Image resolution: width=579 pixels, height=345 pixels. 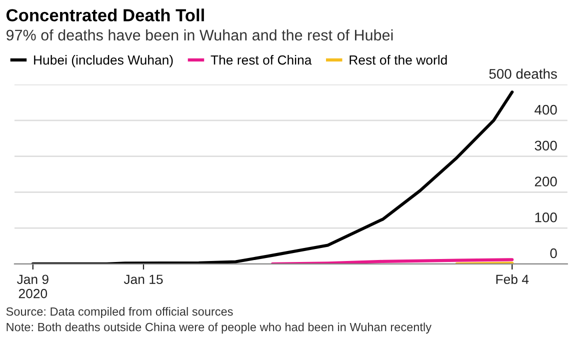 What do you see at coordinates (545, 181) in the screenshot?
I see `y-tick-label: 200` at bounding box center [545, 181].